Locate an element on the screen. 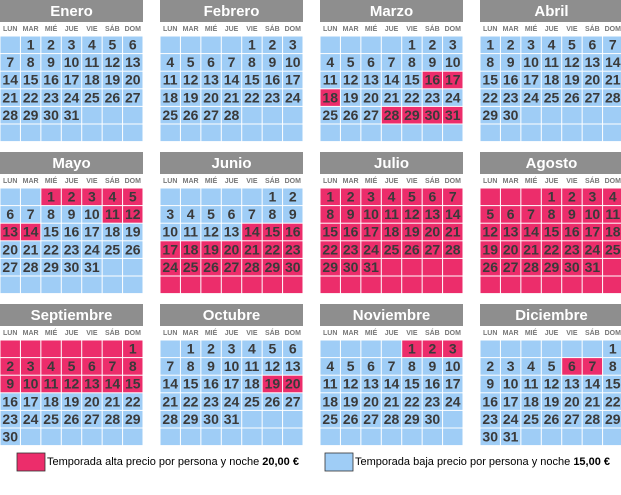 Image resolution: width=621 pixels, height=495 pixels. day-number: 14 is located at coordinates (252, 232).